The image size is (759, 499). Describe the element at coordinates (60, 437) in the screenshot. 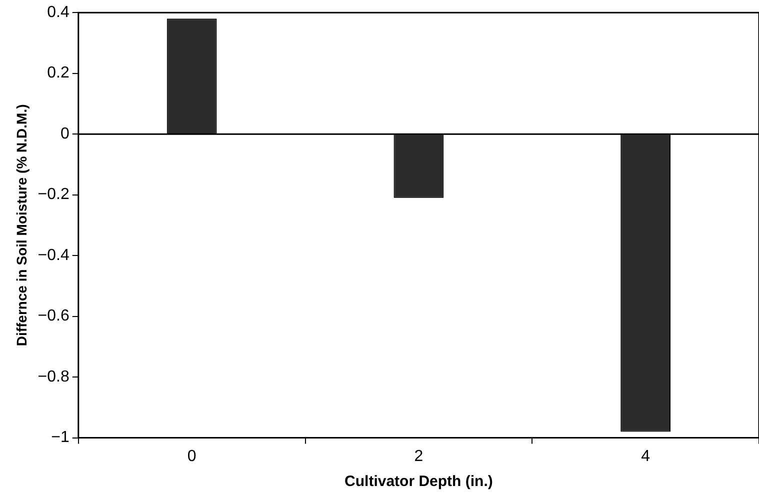

I see `y-tick-label: −1` at that location.